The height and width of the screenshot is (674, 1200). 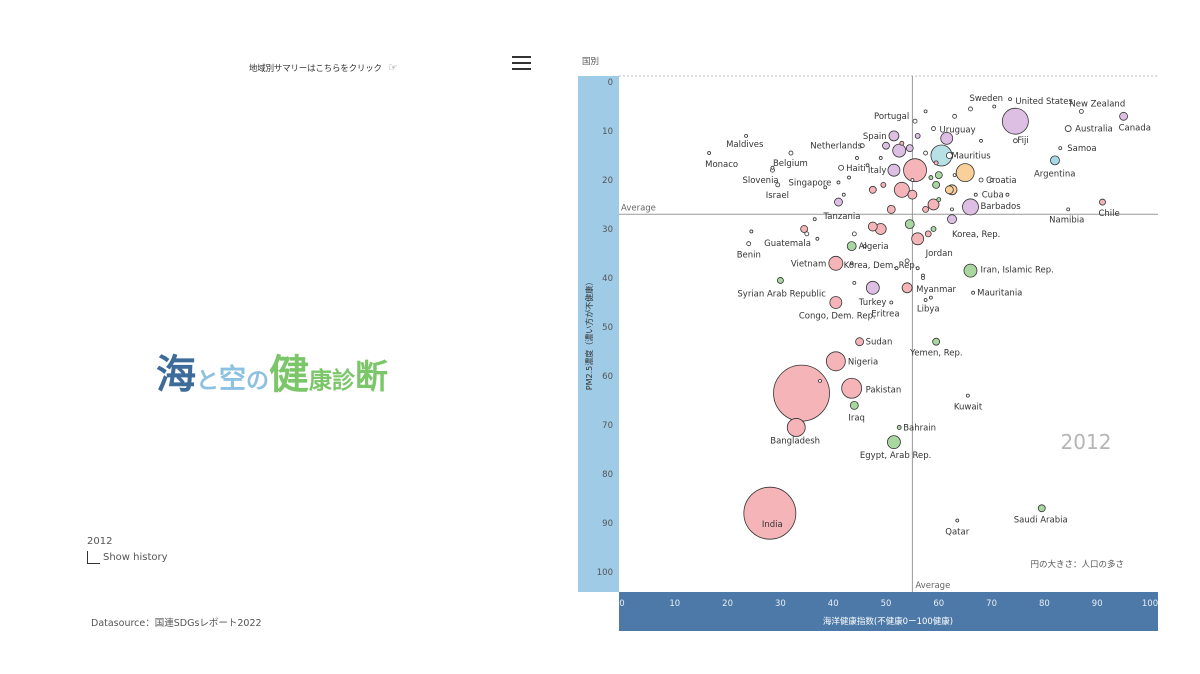 What do you see at coordinates (746, 135) in the screenshot?
I see `bubble-maldives` at bounding box center [746, 135].